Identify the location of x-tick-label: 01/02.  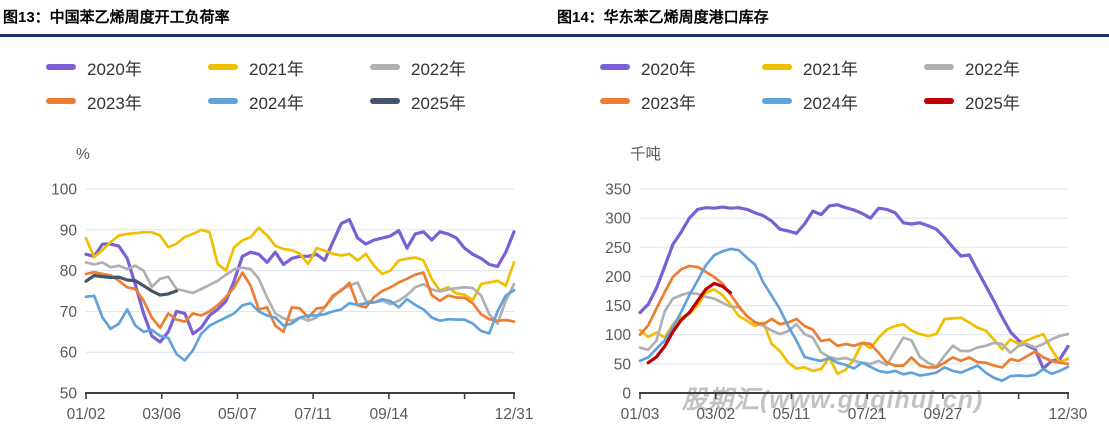
(86, 414).